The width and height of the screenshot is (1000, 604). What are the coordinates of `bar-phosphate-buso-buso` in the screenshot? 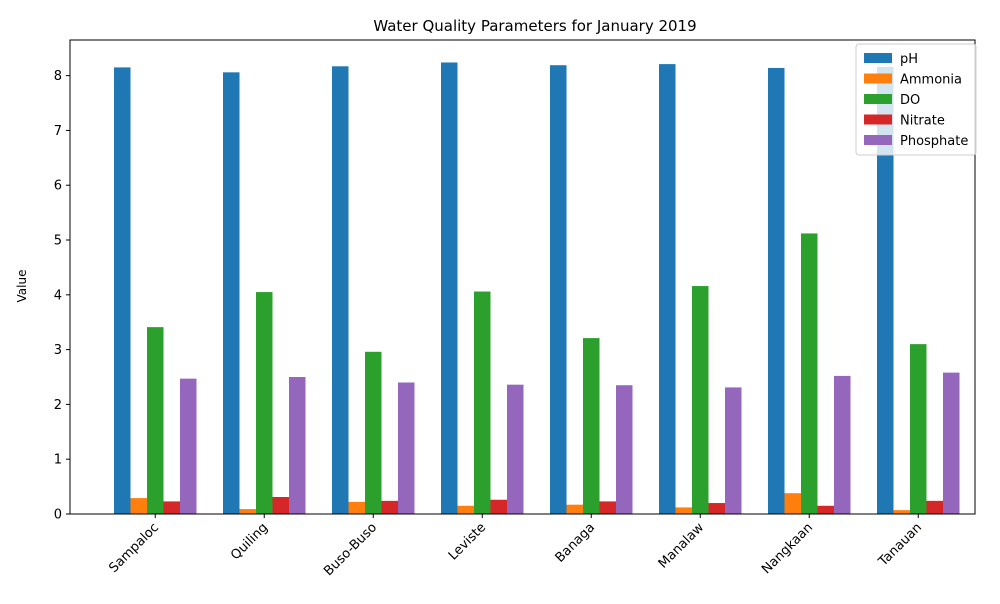 It's located at (406, 448).